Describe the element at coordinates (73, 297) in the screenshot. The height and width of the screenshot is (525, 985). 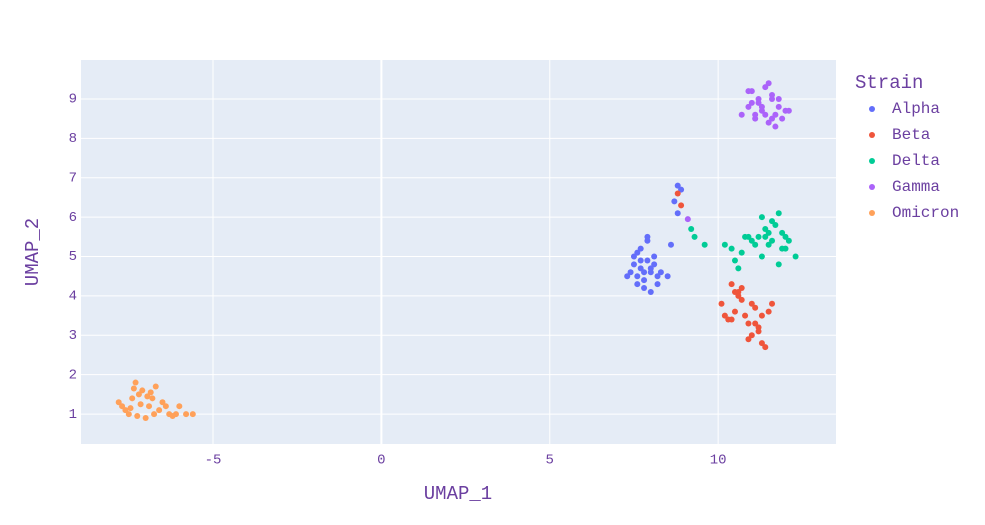
I see `y-tick-label: 4` at that location.